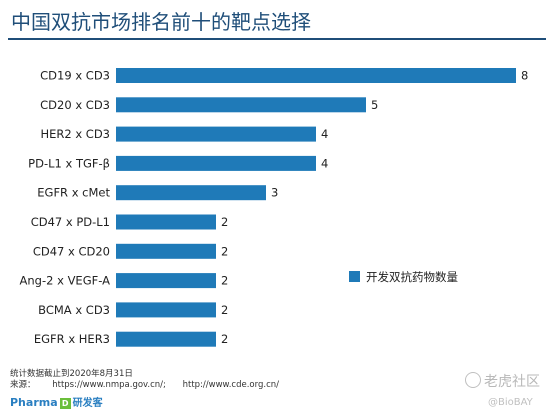 This screenshot has height=413, width=554. I want to click on brand-name: Pharma, so click(34, 402).